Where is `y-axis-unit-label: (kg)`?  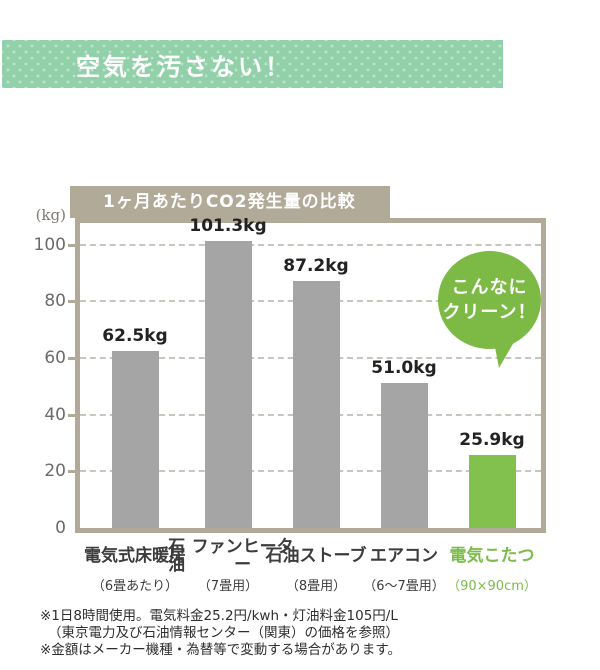 y-axis-unit-label: (kg) is located at coordinates (50, 215).